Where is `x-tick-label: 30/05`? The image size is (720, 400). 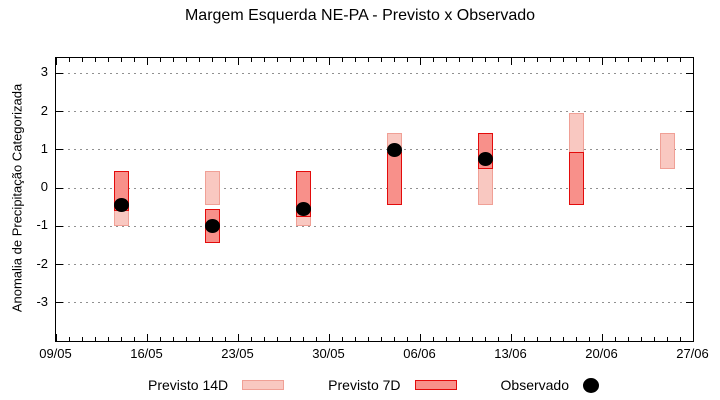
x-tick-label: 30/05 is located at coordinates (328, 353).